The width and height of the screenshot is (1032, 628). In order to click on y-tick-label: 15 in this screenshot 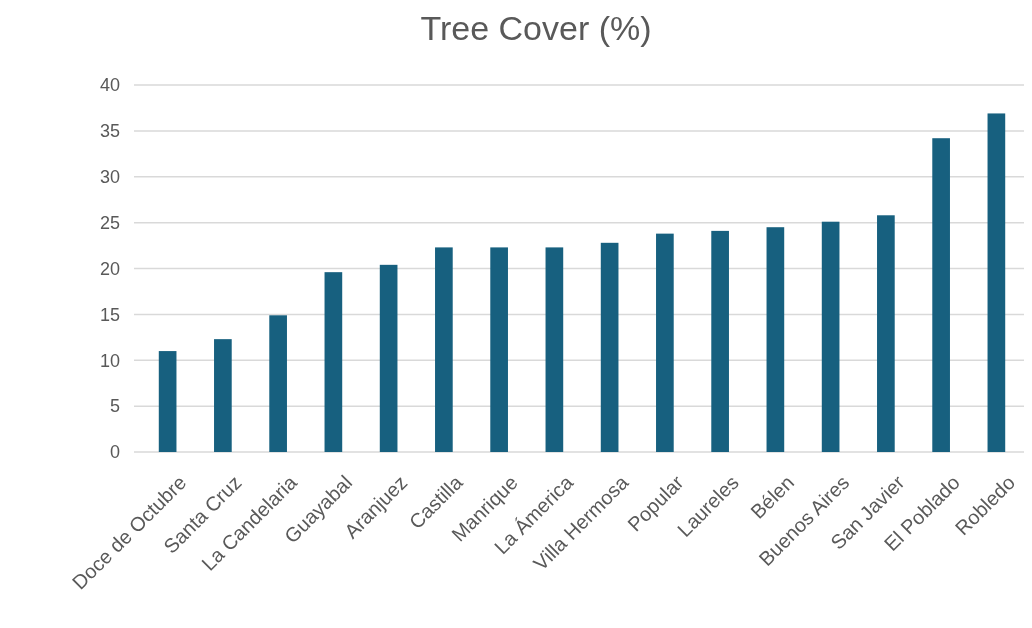, I will do `click(109, 314)`.